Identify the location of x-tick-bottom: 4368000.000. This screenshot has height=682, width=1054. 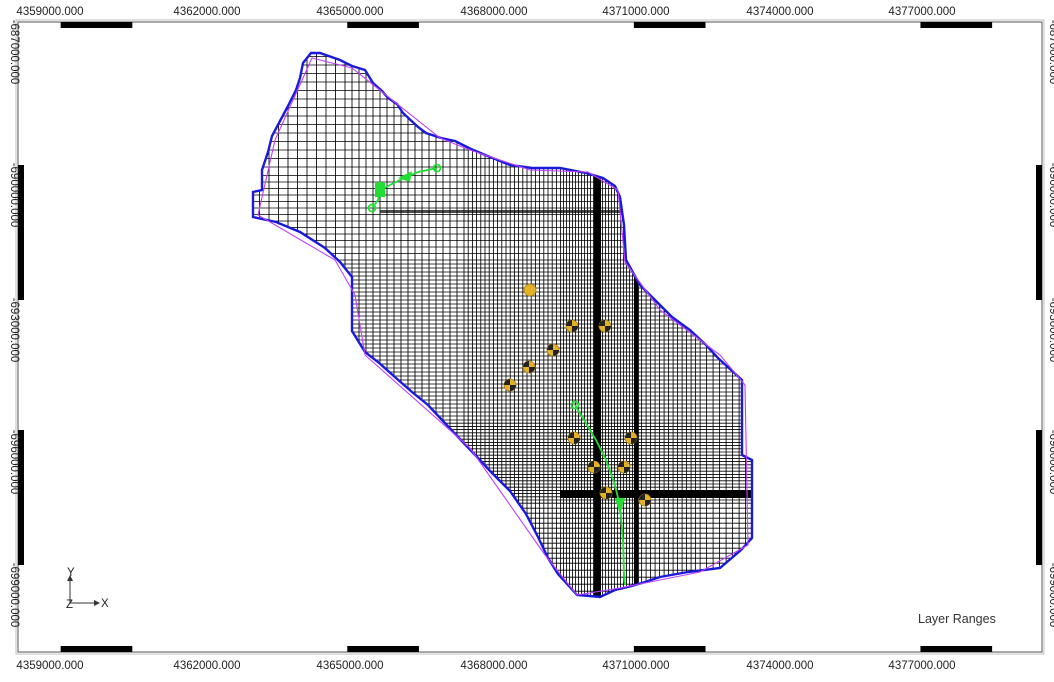
(493, 666).